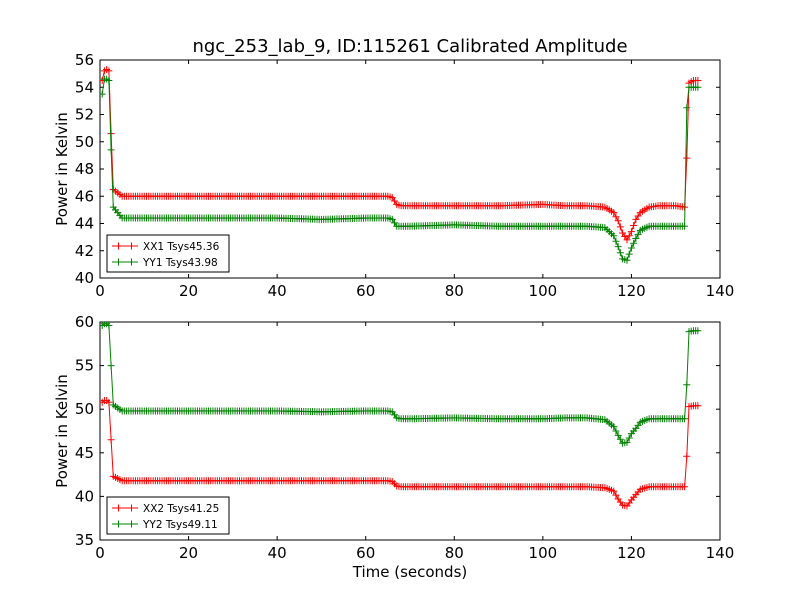  I want to click on y-tick-label: 56, so click(84, 60).